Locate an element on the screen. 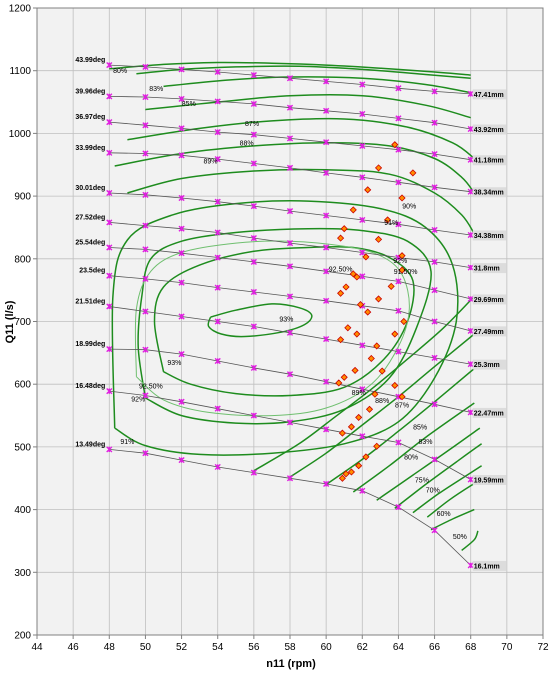 Image resolution: width=550 pixels, height=679 pixels. opening-label: 47.41mm is located at coordinates (489, 95).